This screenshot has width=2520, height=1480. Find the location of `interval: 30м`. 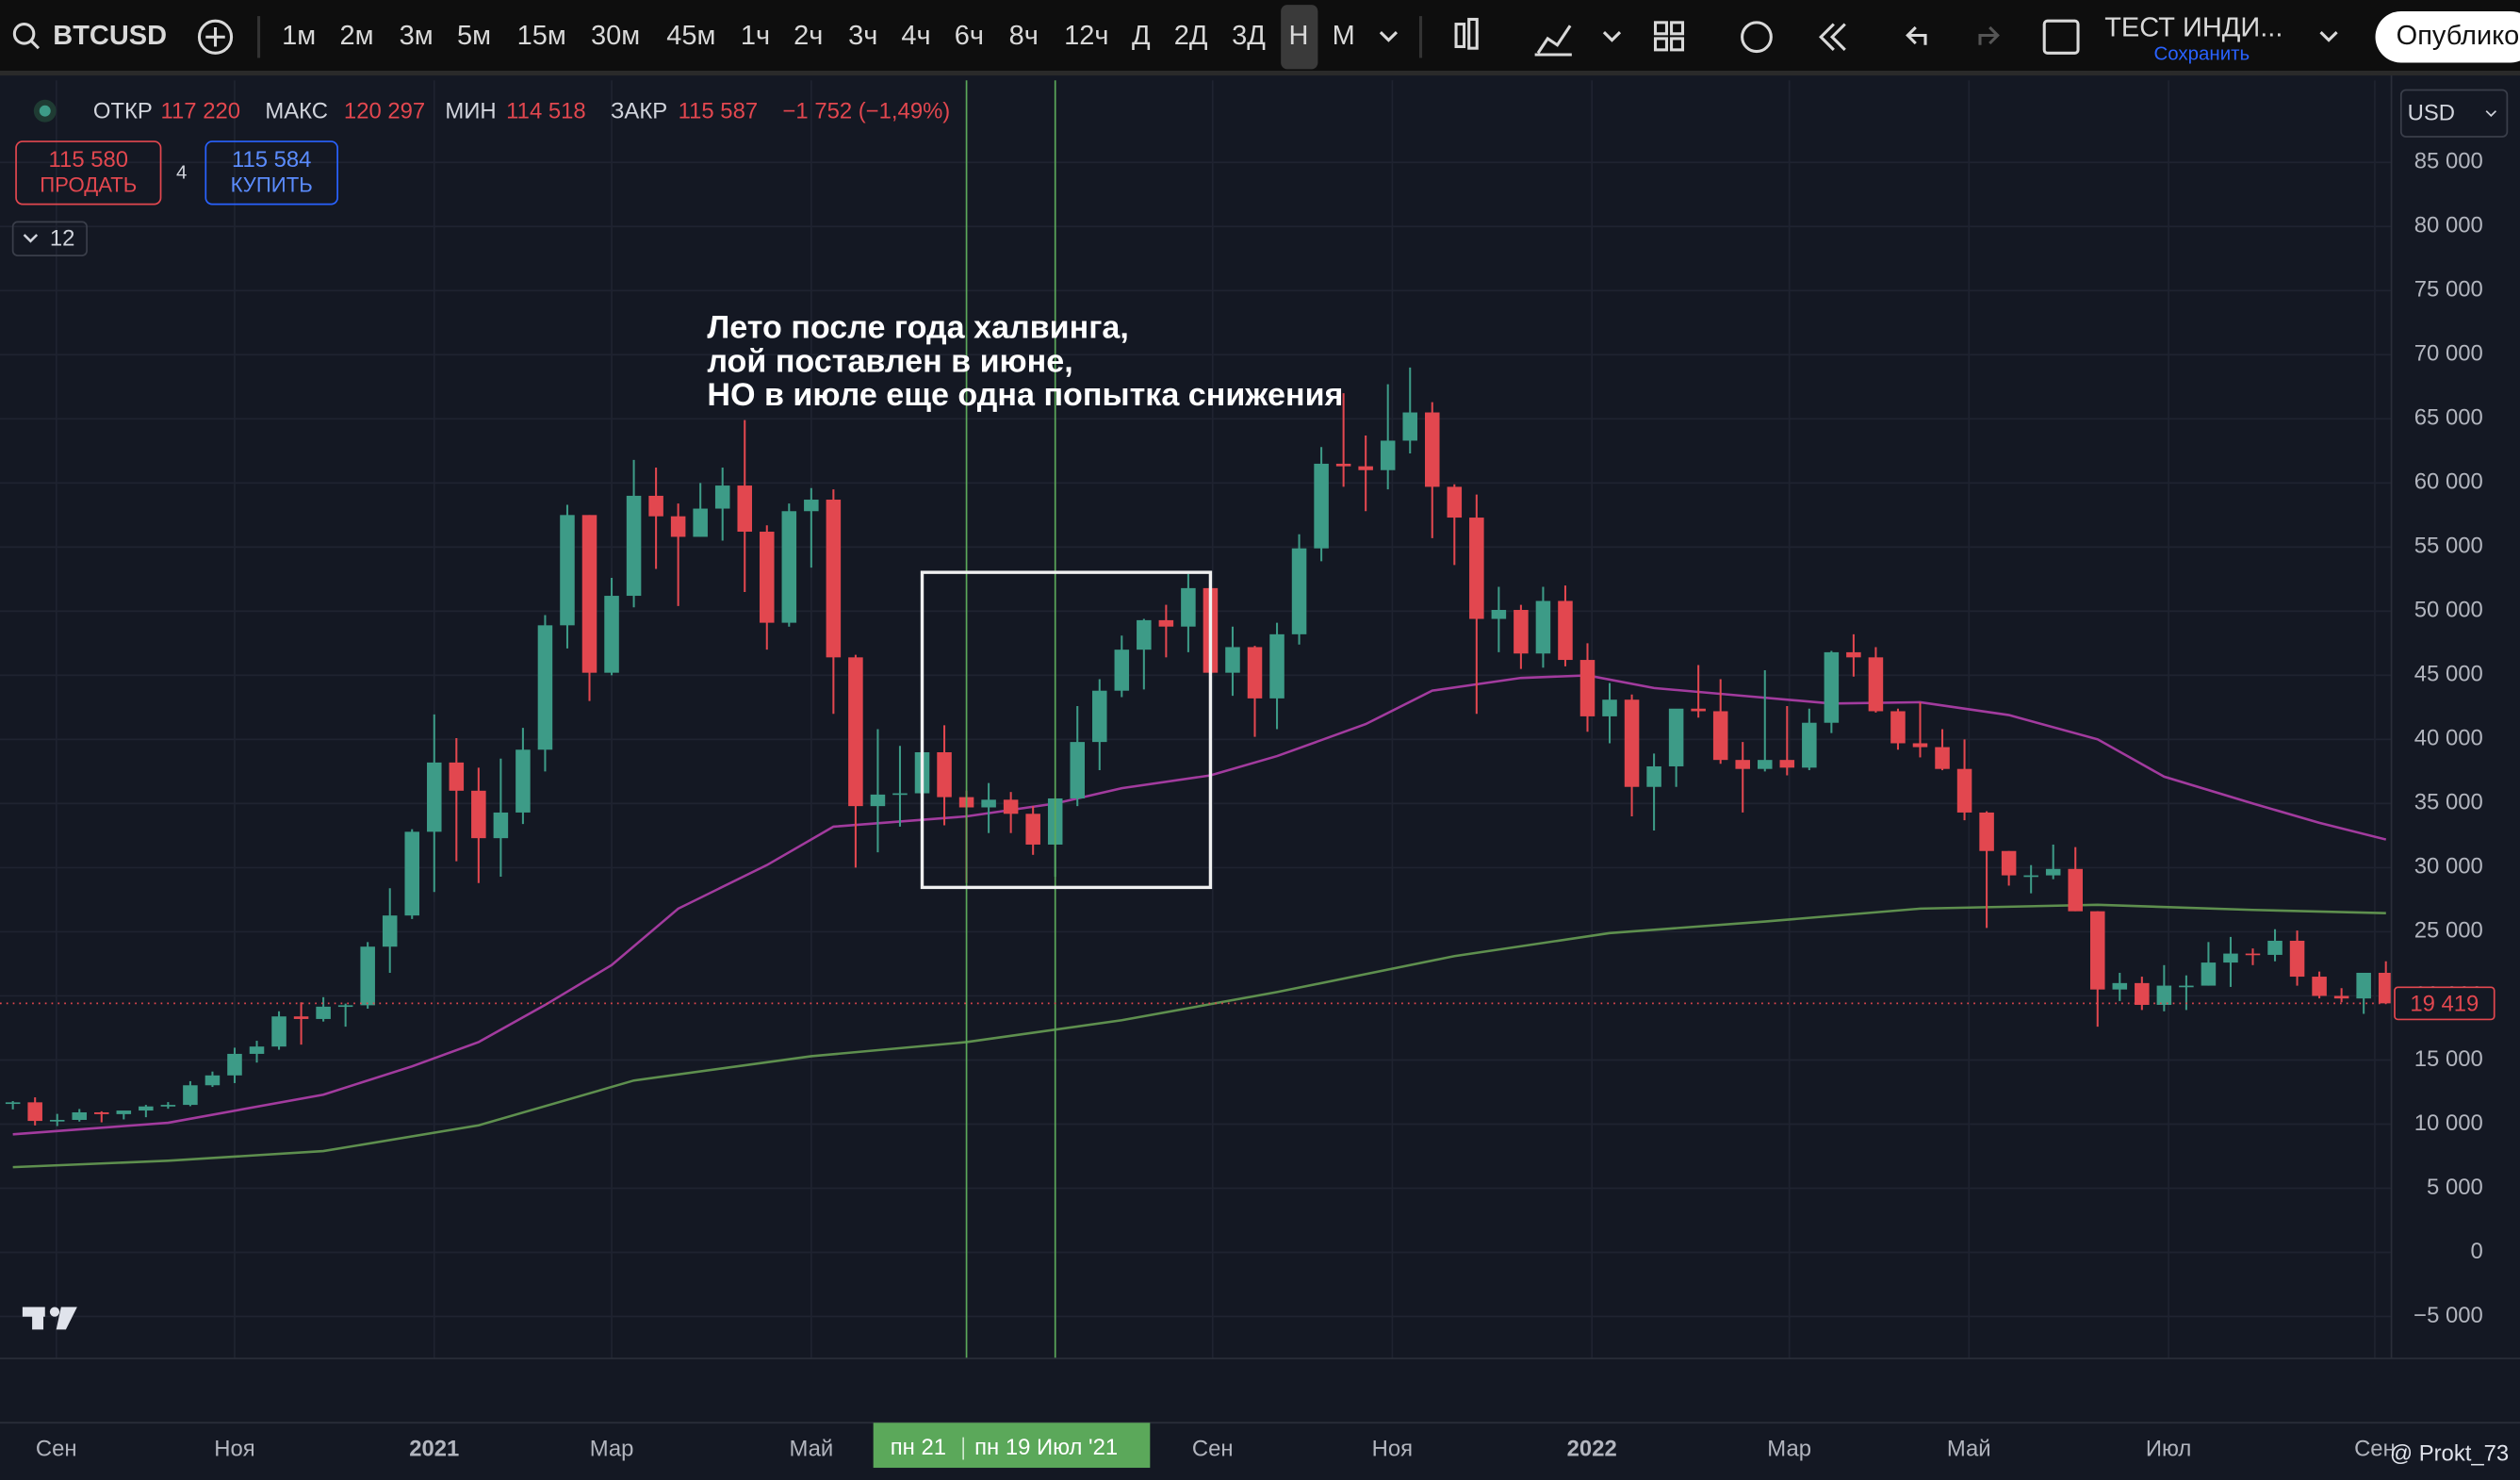

interval: 30м is located at coordinates (615, 36).